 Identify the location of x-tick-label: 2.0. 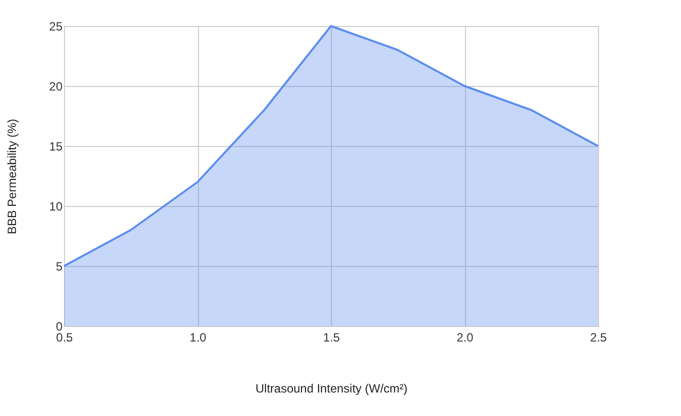
(465, 337).